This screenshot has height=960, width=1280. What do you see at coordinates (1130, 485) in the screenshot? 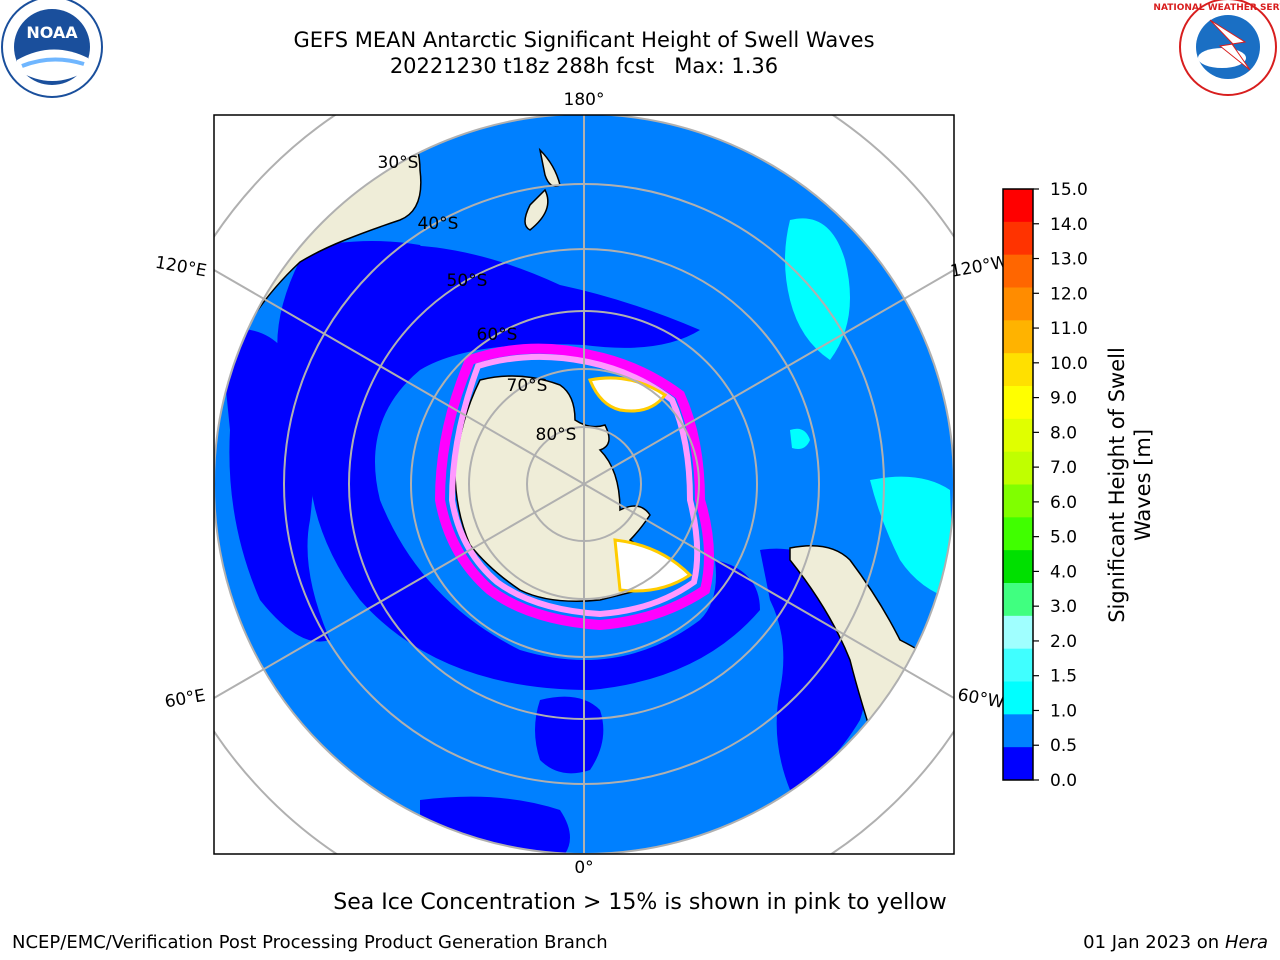
I see `colorbar-label: Significant Height of Swell Waves [m]` at bounding box center [1130, 485].